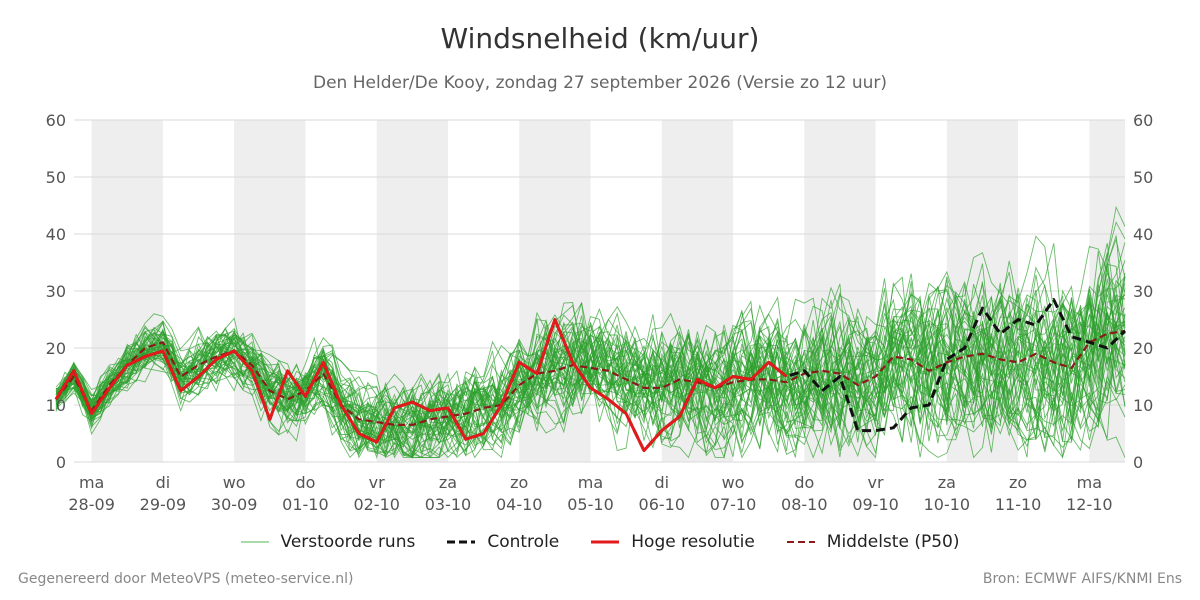 The width and height of the screenshot is (1200, 600). I want to click on x-tick-weekday-28-09: ma, so click(91, 482).